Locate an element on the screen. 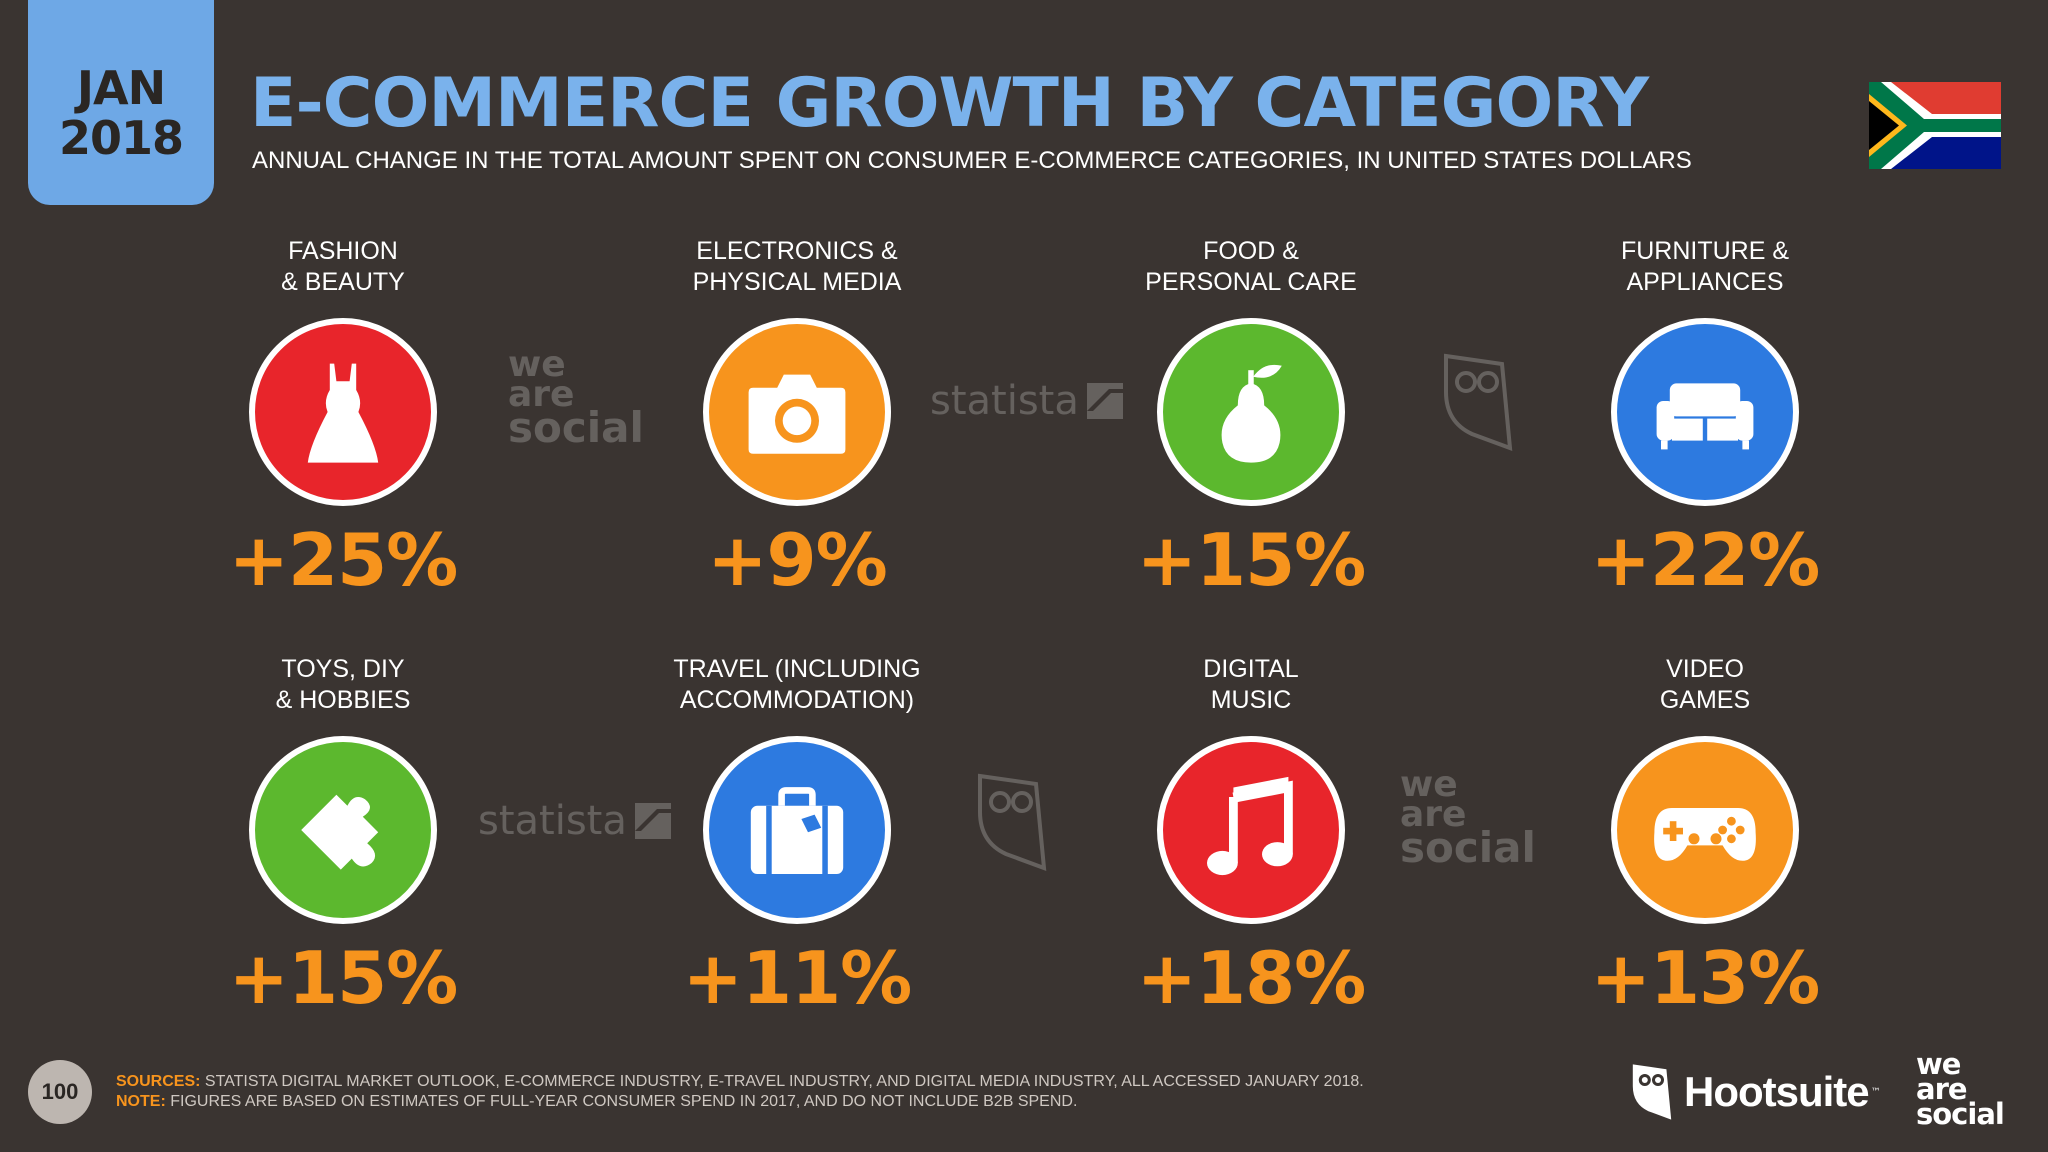  category-value: +22% is located at coordinates (1705, 560).